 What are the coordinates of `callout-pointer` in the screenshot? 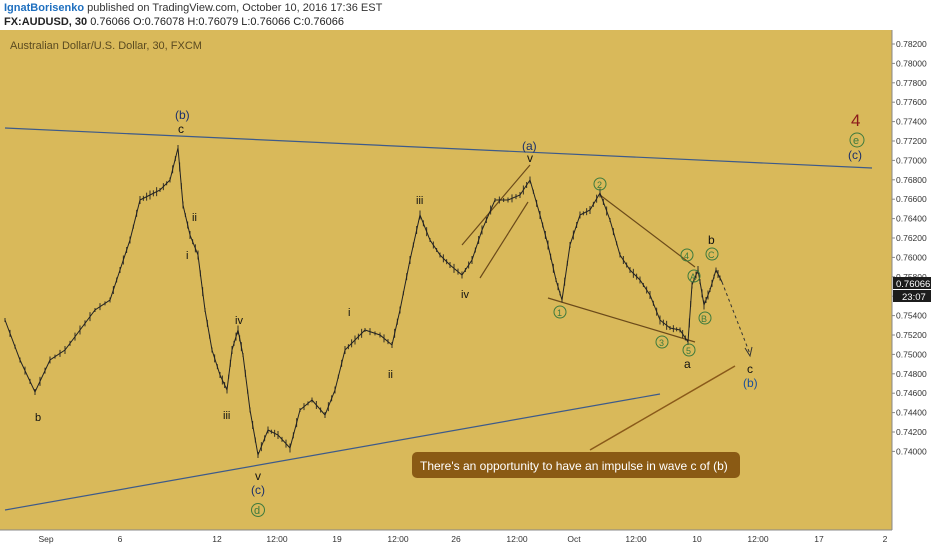 It's located at (662, 408).